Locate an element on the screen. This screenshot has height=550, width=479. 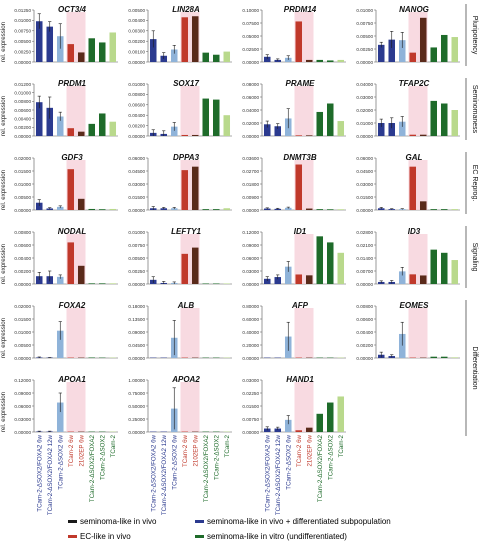
legend-item-seminoma-in-vivo: seminoma-like in vivo is located at coordinates (112, 521).